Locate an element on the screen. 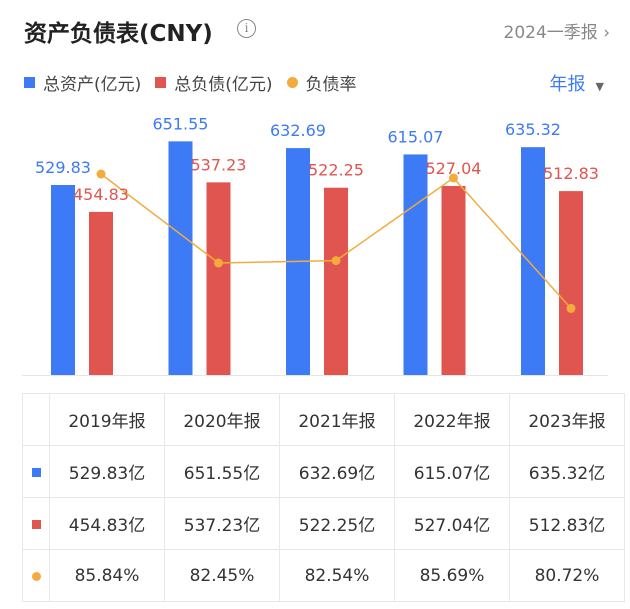  cell: 527.04亿 is located at coordinates (452, 523).